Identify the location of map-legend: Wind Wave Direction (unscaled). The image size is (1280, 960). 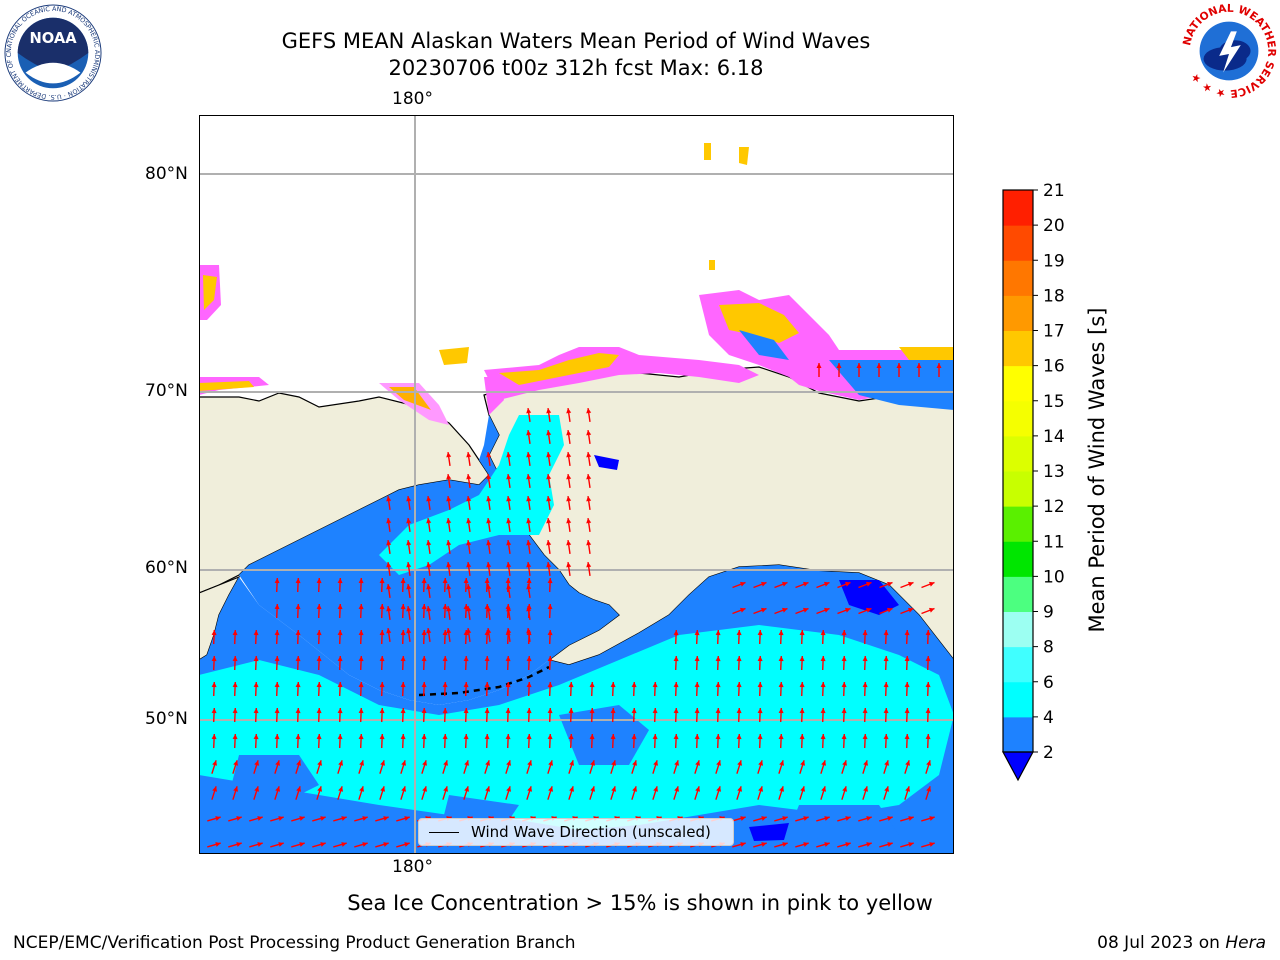
(576, 832).